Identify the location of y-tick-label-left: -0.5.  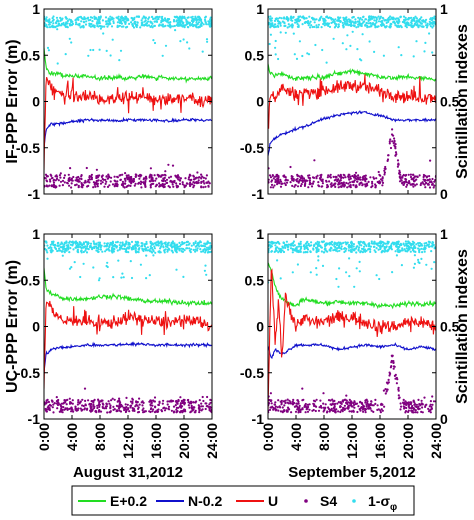
(252, 148).